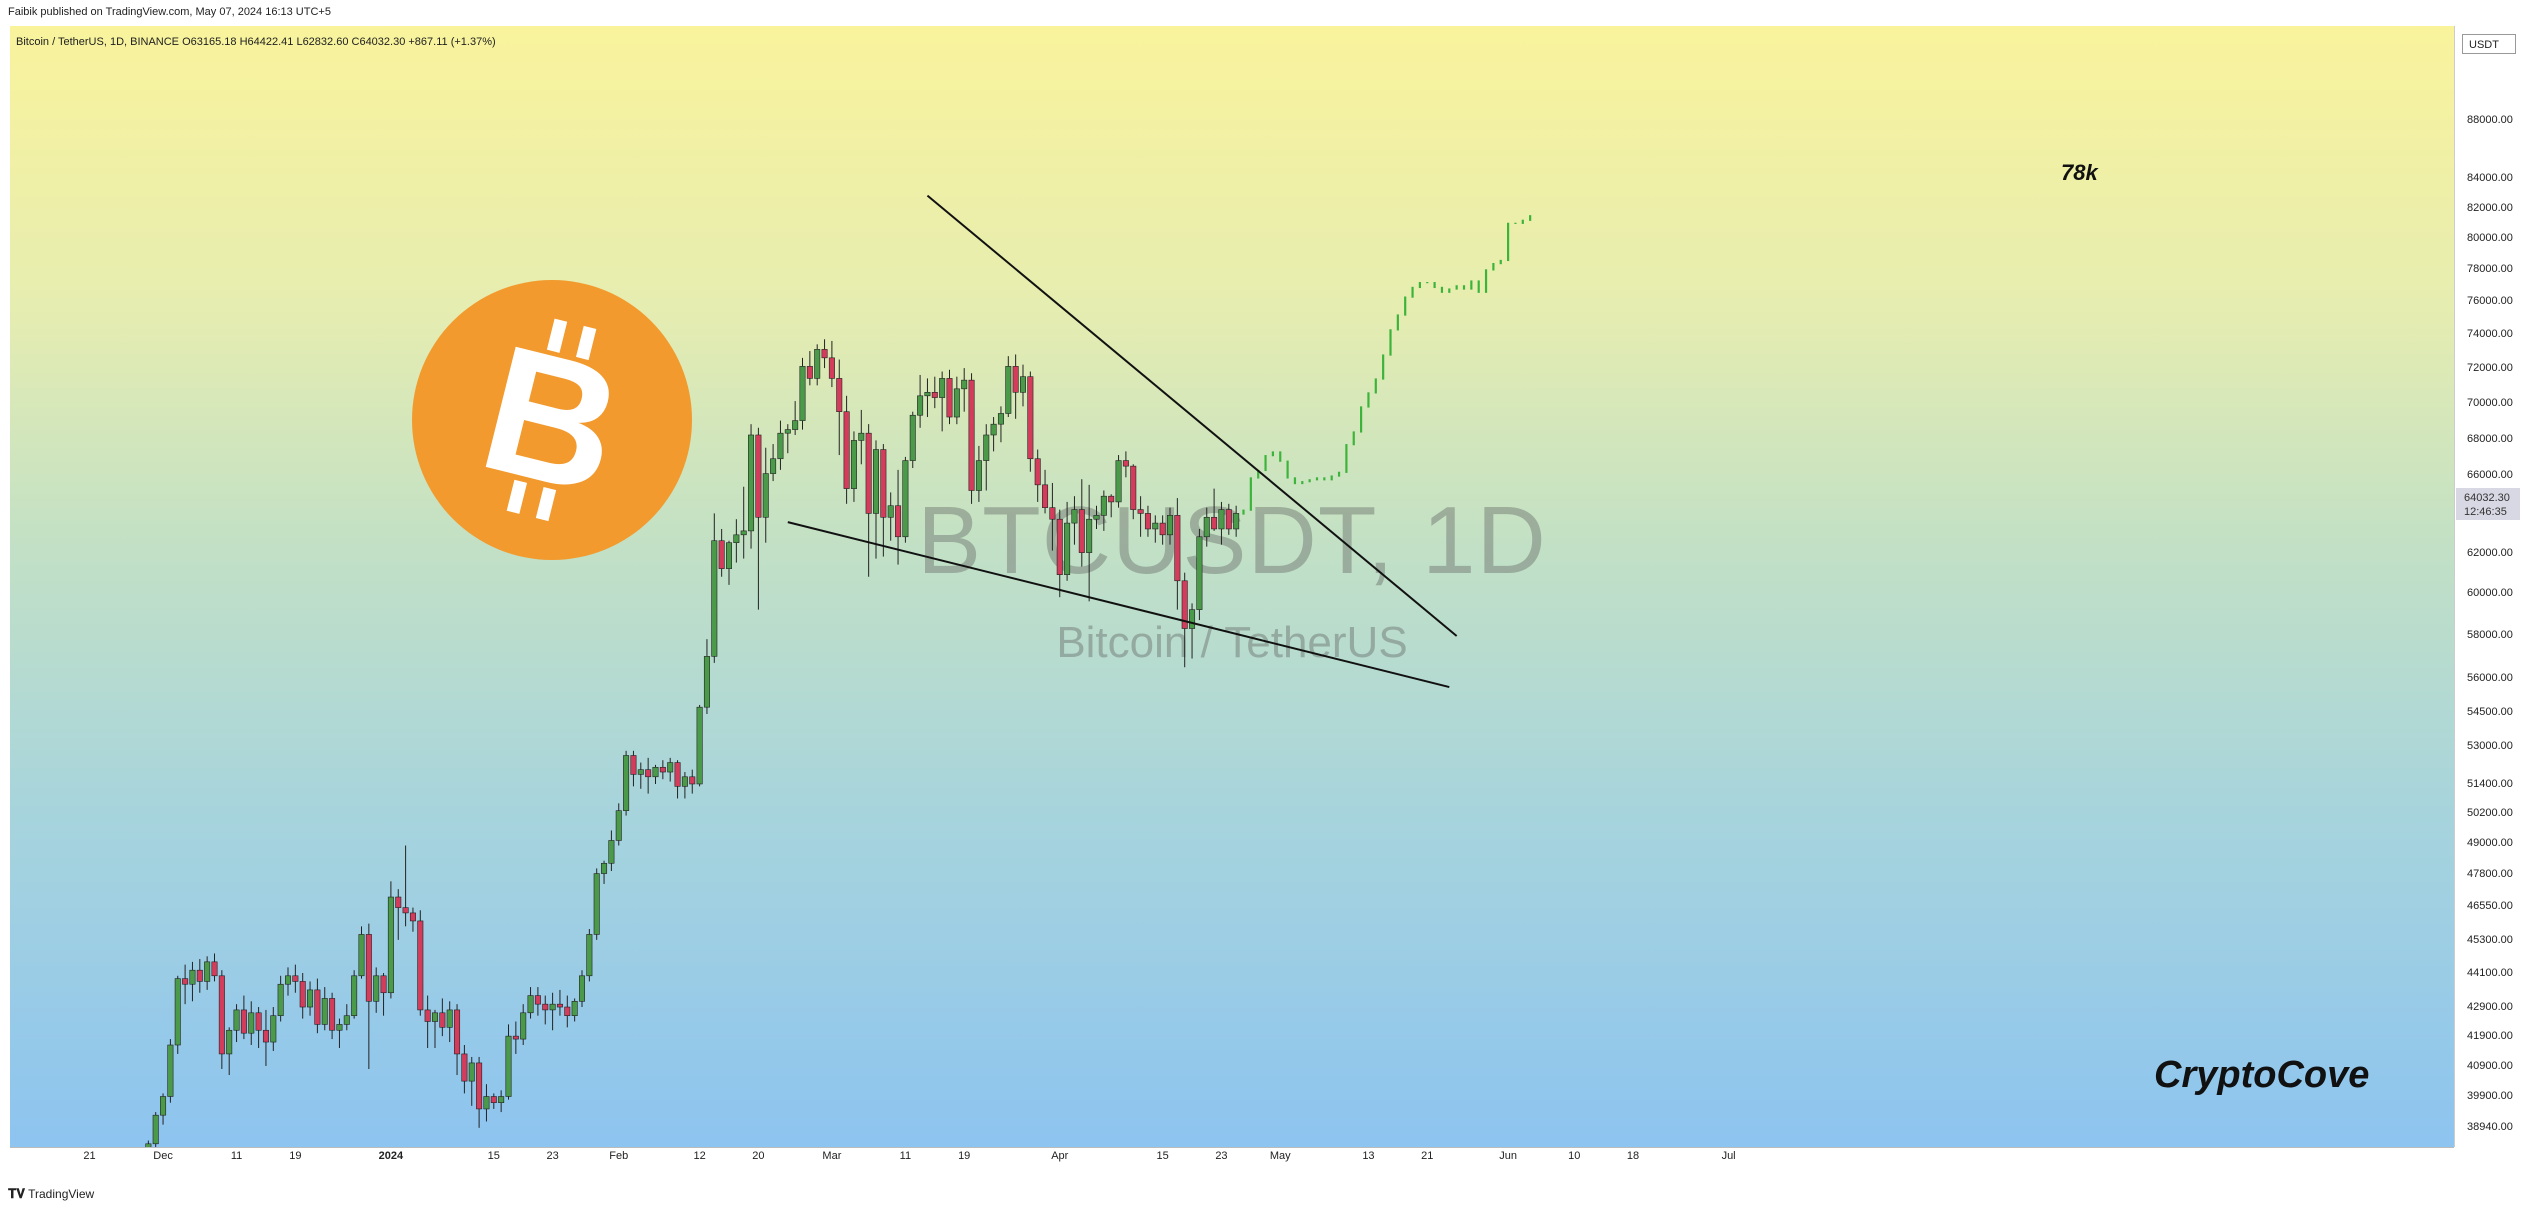 This screenshot has width=2531, height=1209. Describe the element at coordinates (1232, 1158) in the screenshot. I see `time-axis` at that location.